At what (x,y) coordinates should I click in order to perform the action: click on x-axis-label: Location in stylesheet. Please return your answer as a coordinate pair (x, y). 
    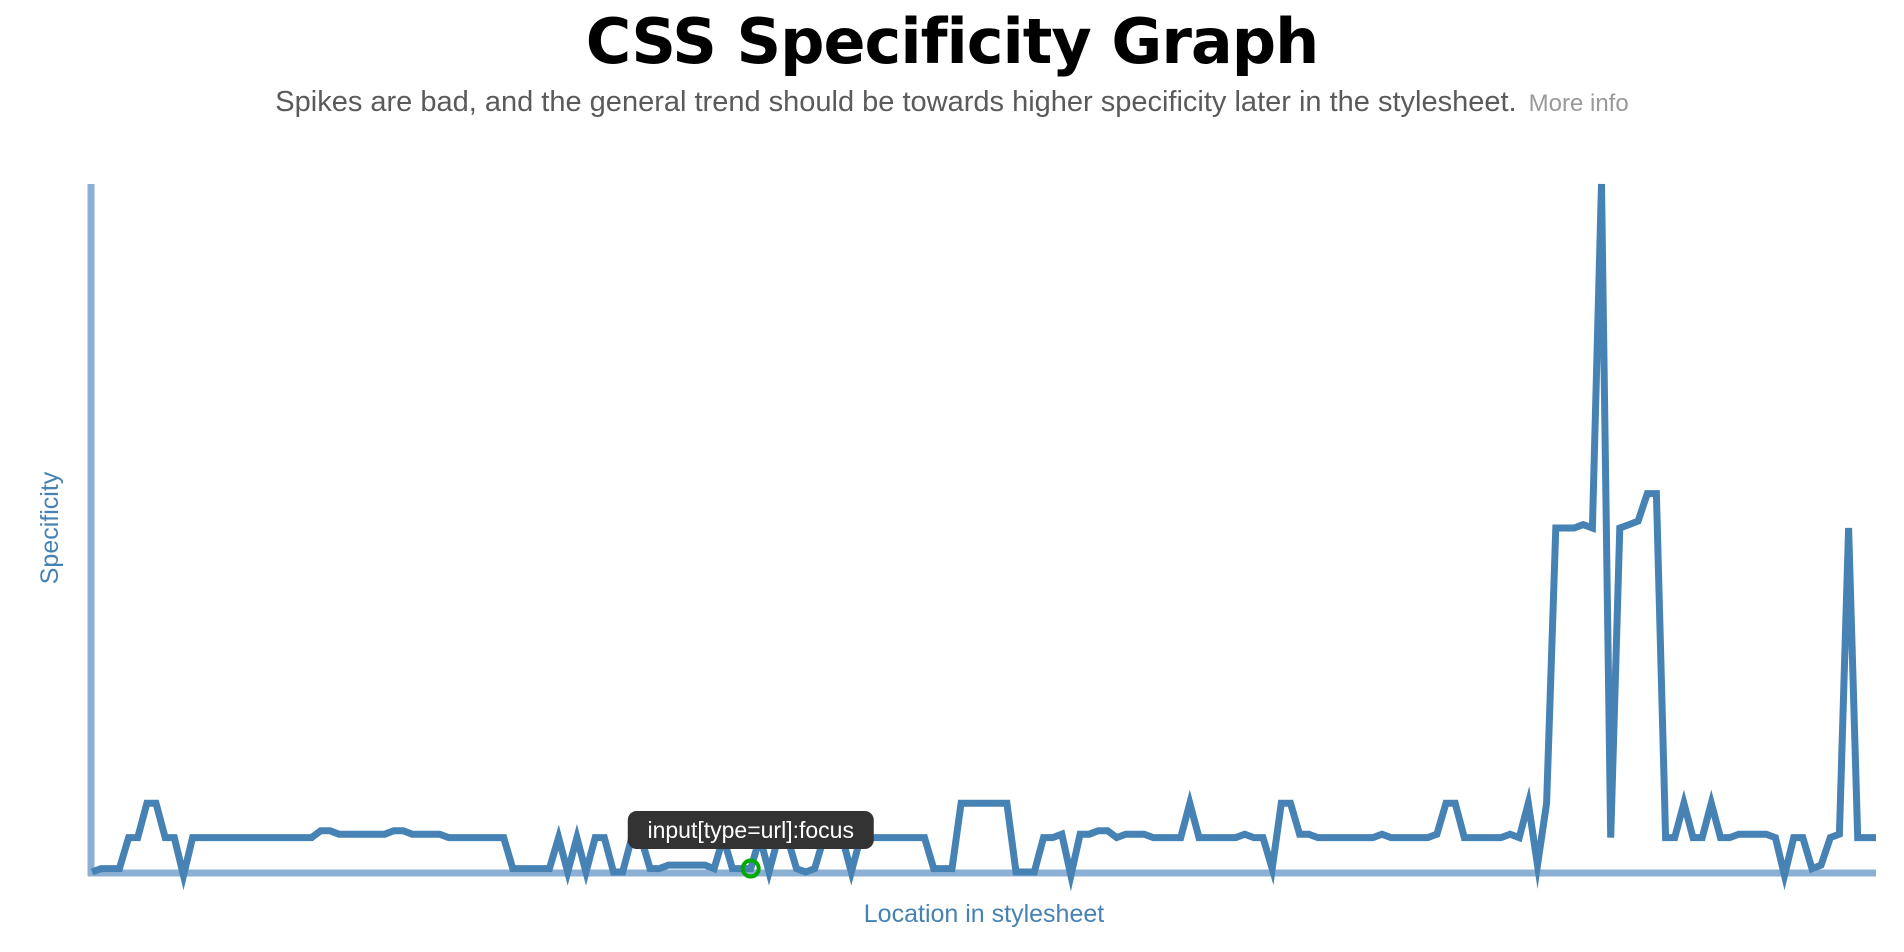
    Looking at the image, I should click on (984, 914).